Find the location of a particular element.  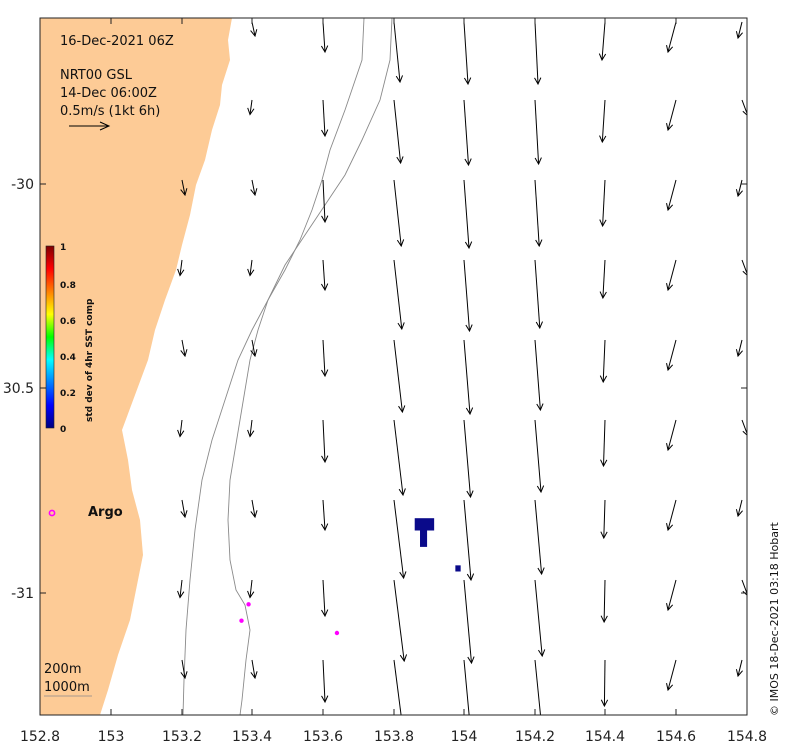

colorbar-tick: 0.6 is located at coordinates (68, 322).